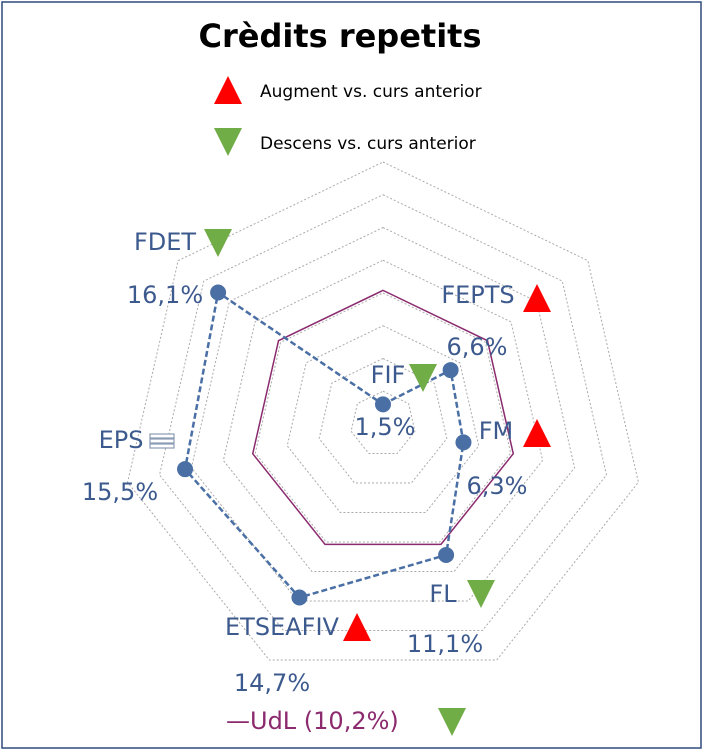 This screenshot has height=755, width=704. What do you see at coordinates (312, 721) in the screenshot?
I see `reference-label: —UdL (10,2%)` at bounding box center [312, 721].